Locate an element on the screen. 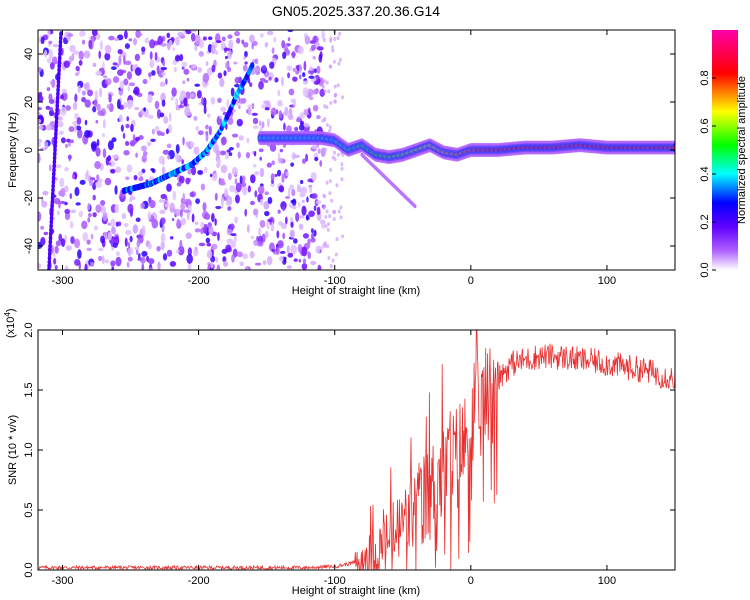  colorbar-label: Normalized spectral amplitude is located at coordinates (742, 150).